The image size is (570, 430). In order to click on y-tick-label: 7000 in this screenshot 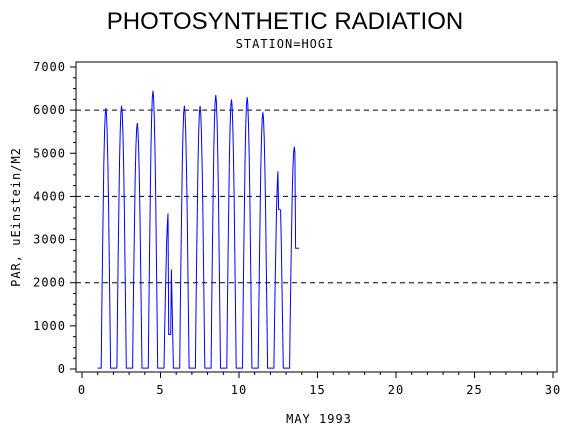, I will do `click(49, 67)`.